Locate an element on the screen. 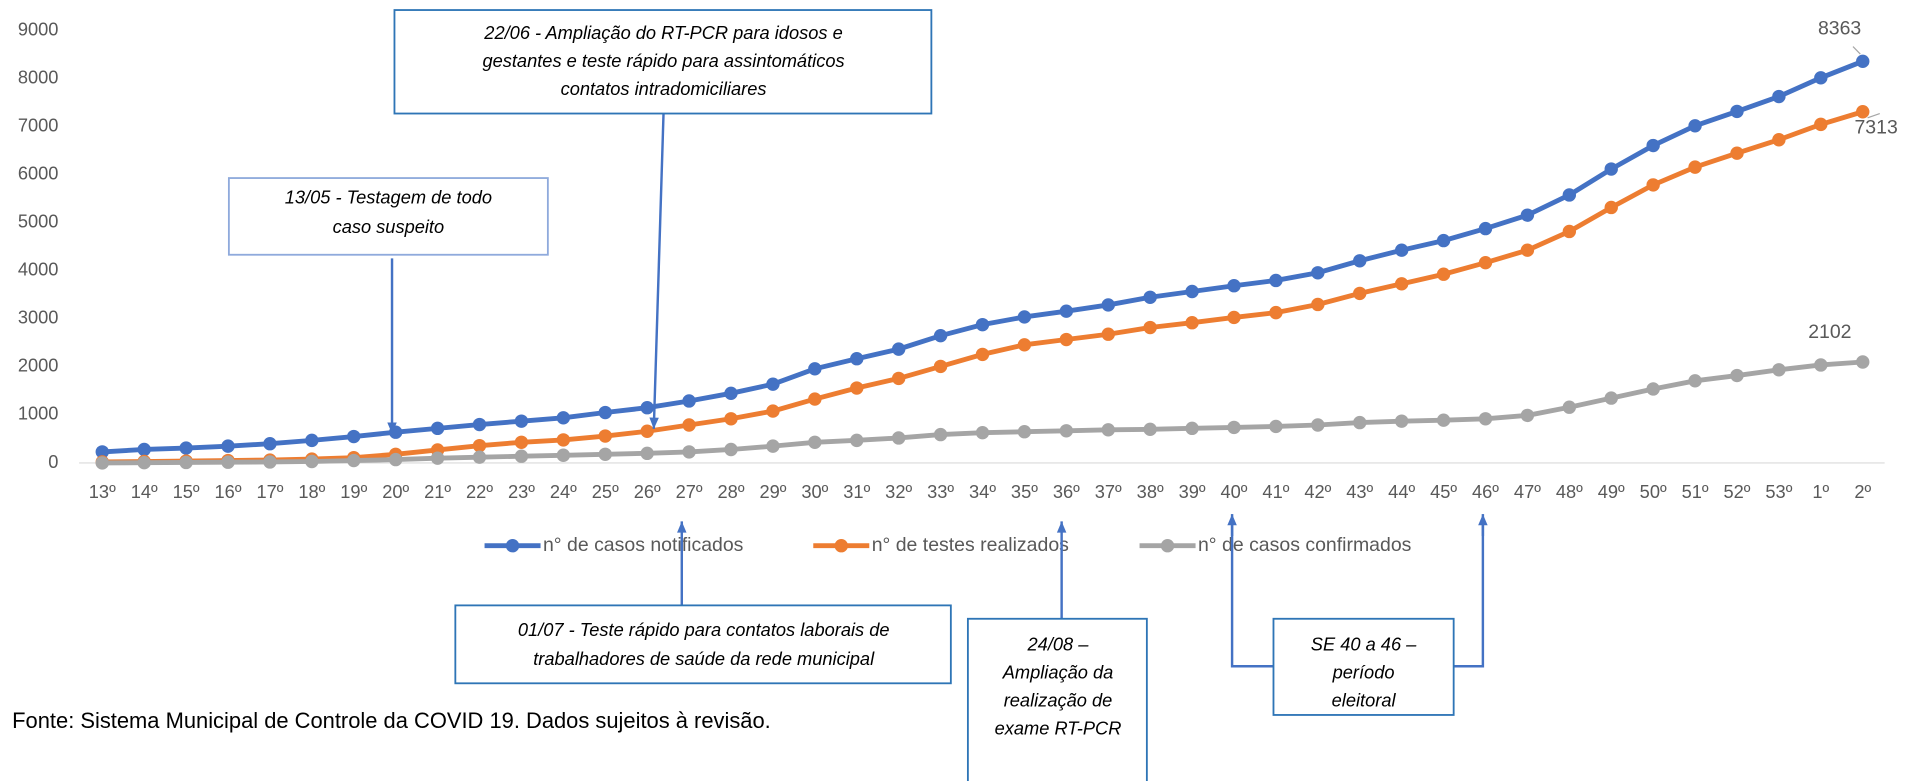  legend-marker is located at coordinates (1167, 546).